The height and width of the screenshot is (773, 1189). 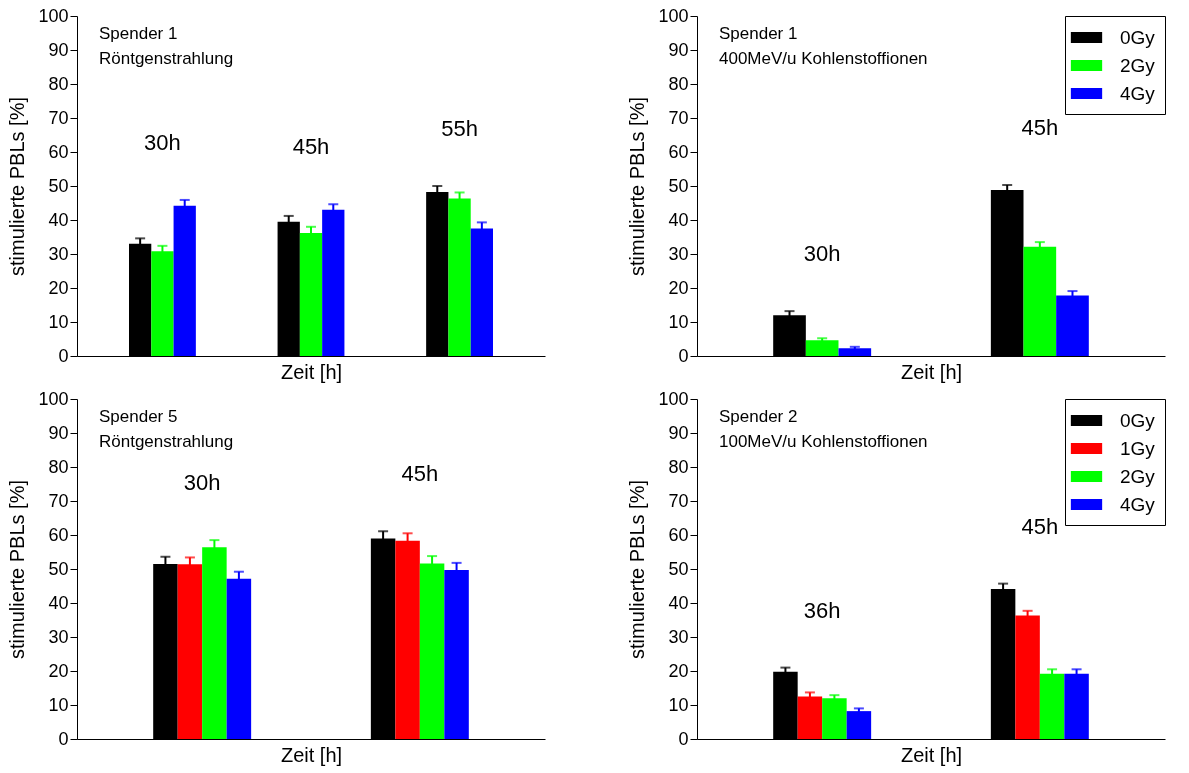 What do you see at coordinates (138, 416) in the screenshot?
I see `chart-title: Spender 5` at bounding box center [138, 416].